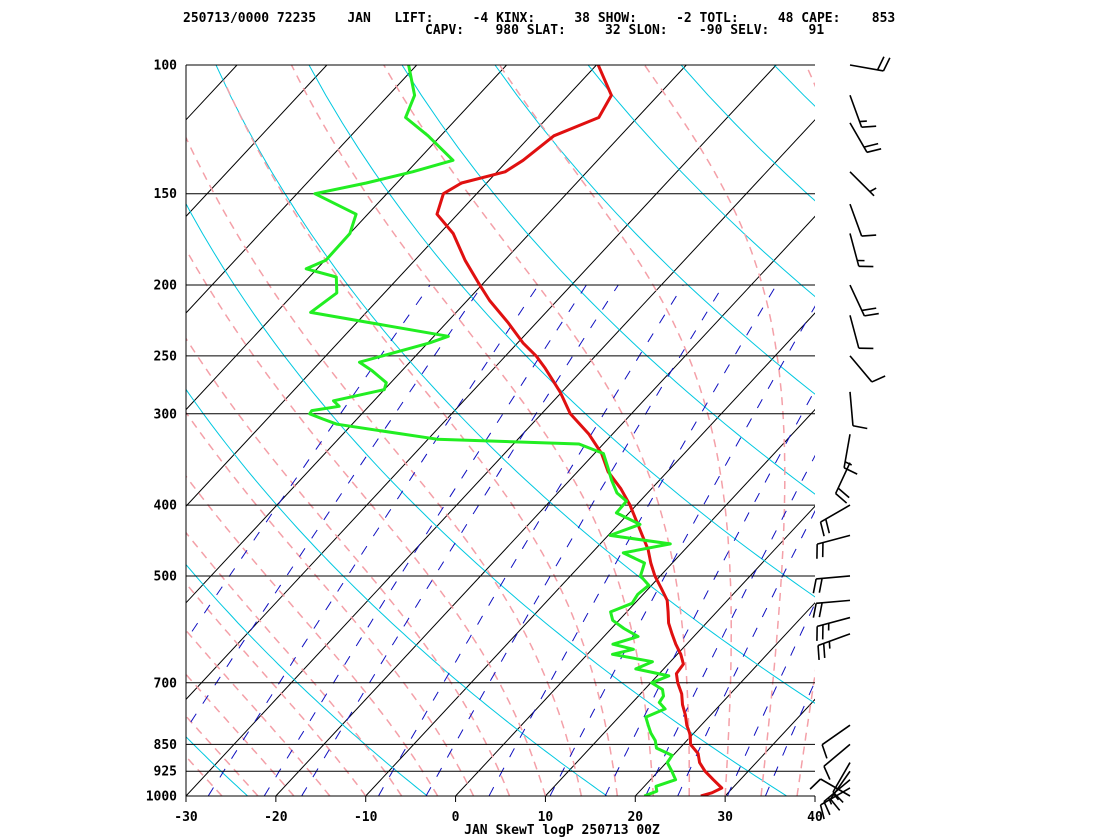  Describe the element at coordinates (366, 817) in the screenshot. I see `temp-tick-label: -10` at that location.